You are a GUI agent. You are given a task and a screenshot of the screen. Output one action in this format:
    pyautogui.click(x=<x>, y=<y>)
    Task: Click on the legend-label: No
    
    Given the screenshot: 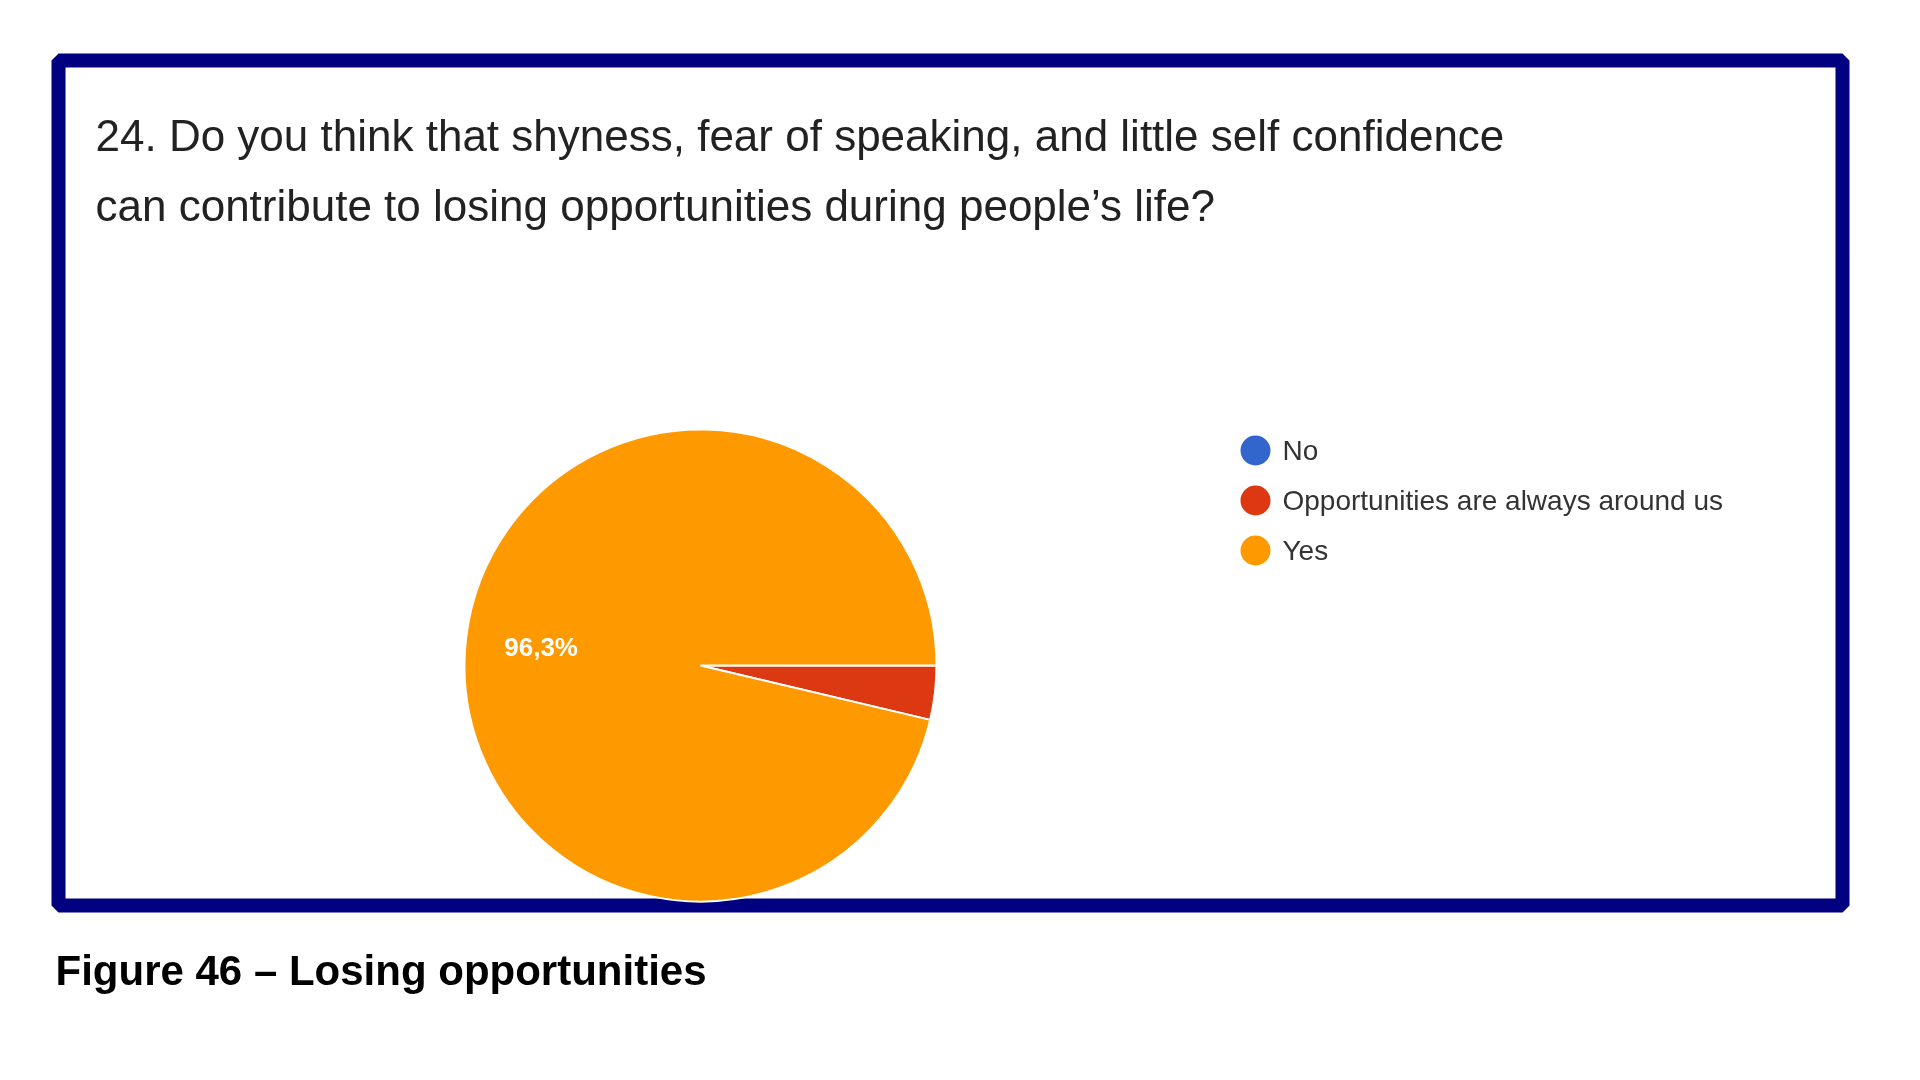 What is the action you would take?
    pyautogui.click(x=1300, y=450)
    